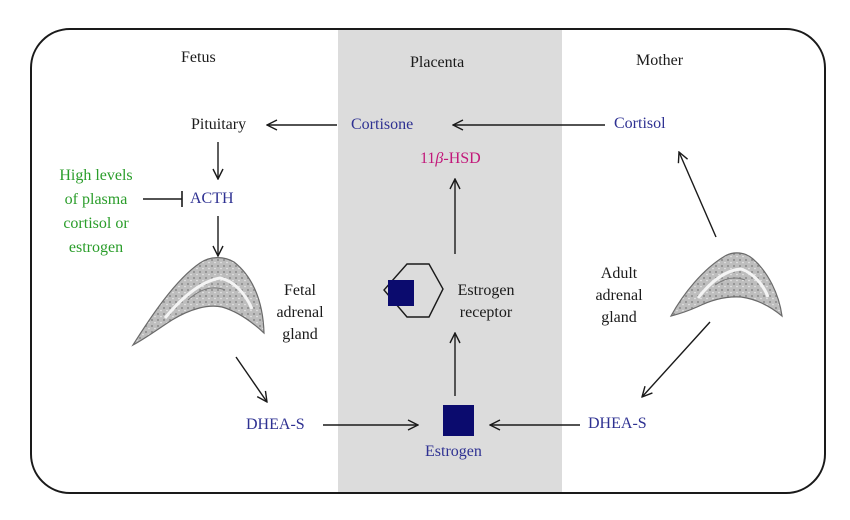 Image resolution: width=850 pixels, height=520 pixels. Describe the element at coordinates (96, 247) in the screenshot. I see `high-levels-line-4: estrogen` at that location.